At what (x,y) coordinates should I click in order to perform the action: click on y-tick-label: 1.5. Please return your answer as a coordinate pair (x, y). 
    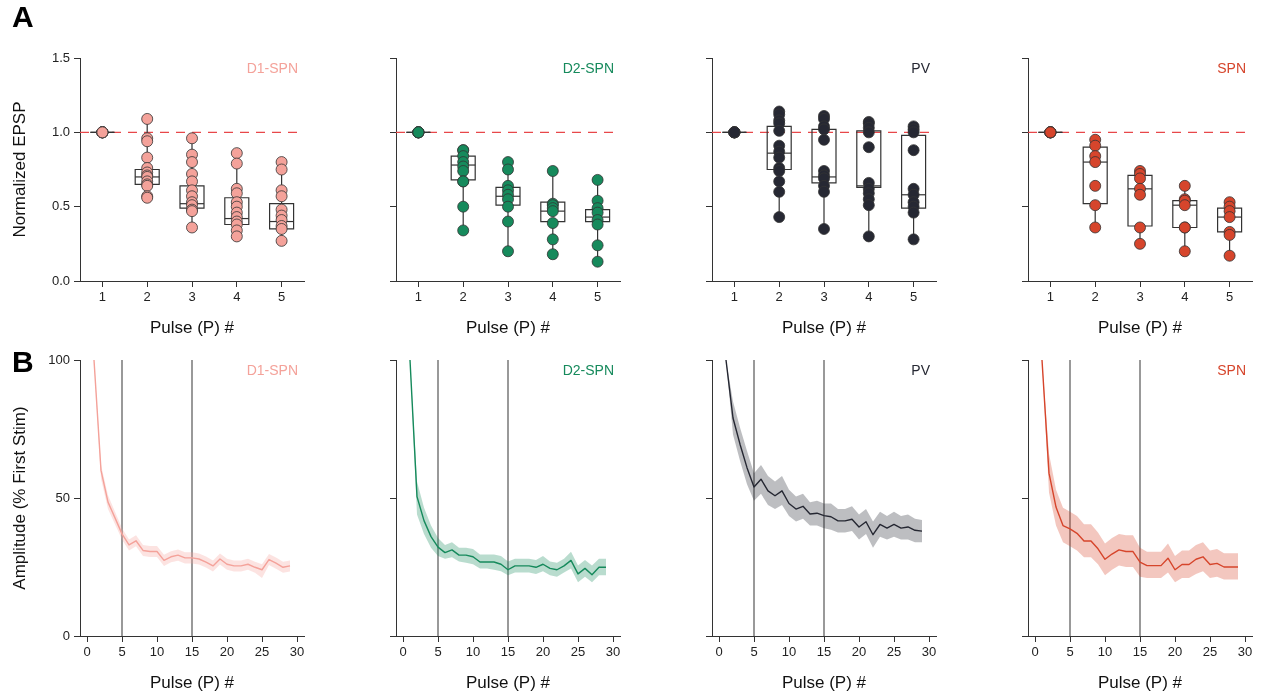
    Looking at the image, I should click on (60, 57).